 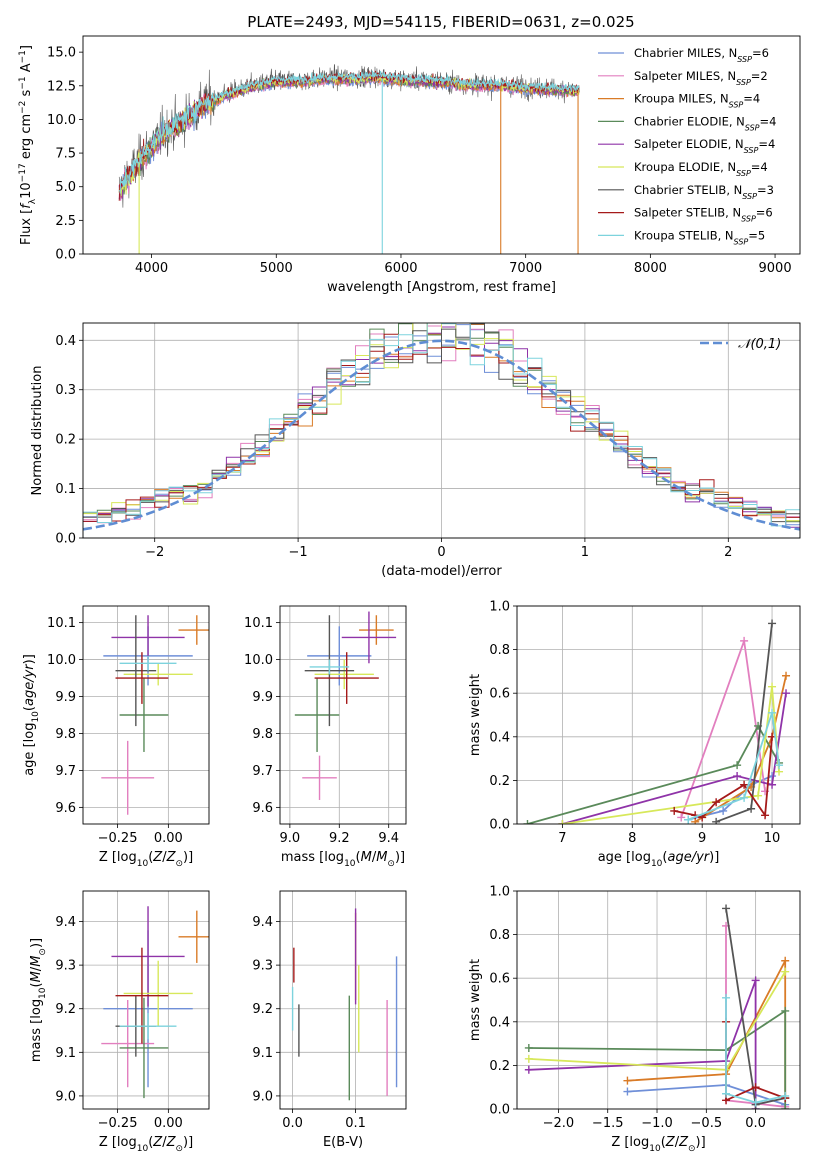 What do you see at coordinates (31, 715) in the screenshot?
I see `y-axis-label: age [log10(age/yr)]` at bounding box center [31, 715].